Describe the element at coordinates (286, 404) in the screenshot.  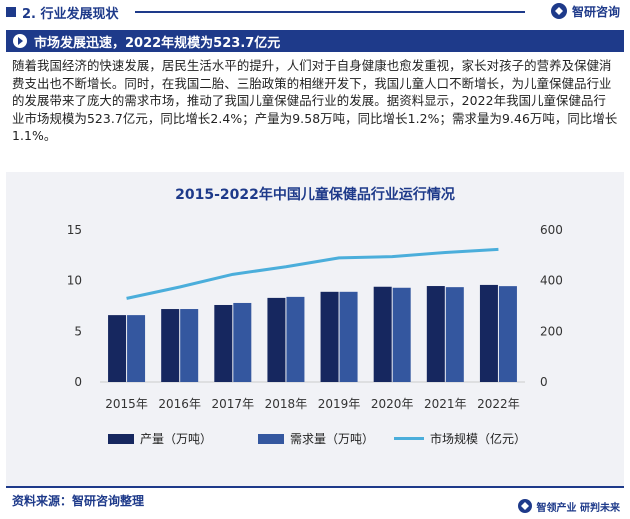
I see `x-tick-label: 2018年` at that location.